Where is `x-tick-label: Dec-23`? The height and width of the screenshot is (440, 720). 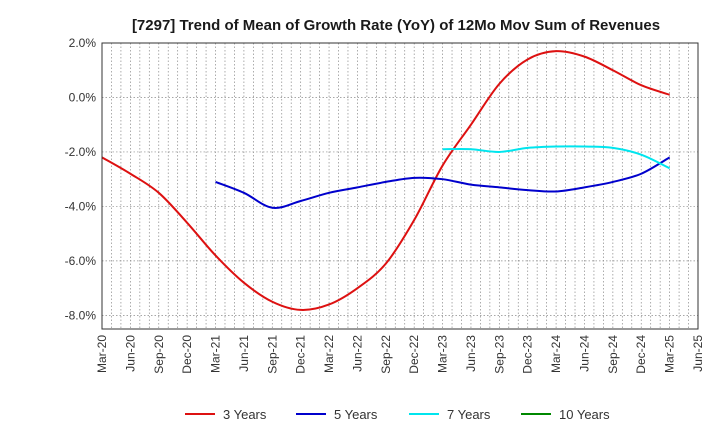 x-tick-label: Dec-23 is located at coordinates (528, 354).